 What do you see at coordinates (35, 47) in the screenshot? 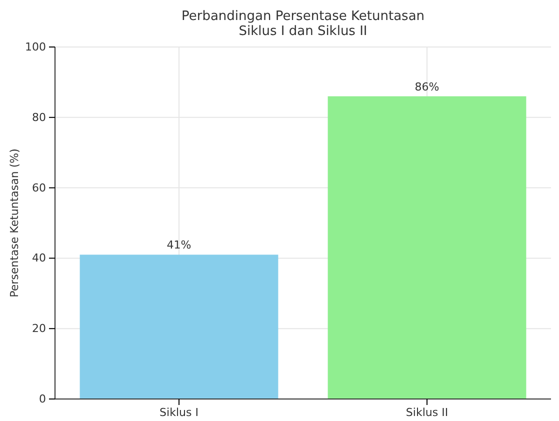
I see `y-tick-label: 100` at bounding box center [35, 47].